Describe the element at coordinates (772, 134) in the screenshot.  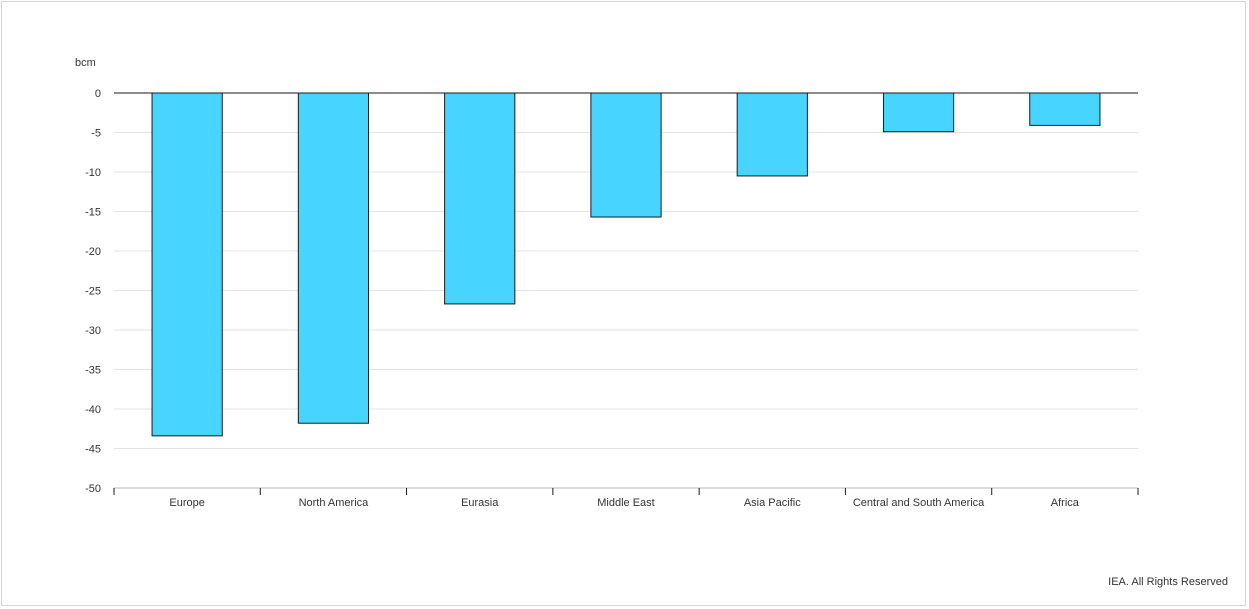
I see `bar-asia-pacific` at that location.